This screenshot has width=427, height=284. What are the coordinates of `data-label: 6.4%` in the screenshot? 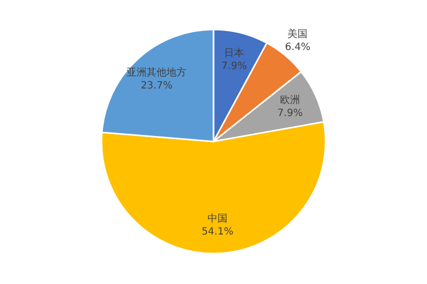 It's located at (297, 48).